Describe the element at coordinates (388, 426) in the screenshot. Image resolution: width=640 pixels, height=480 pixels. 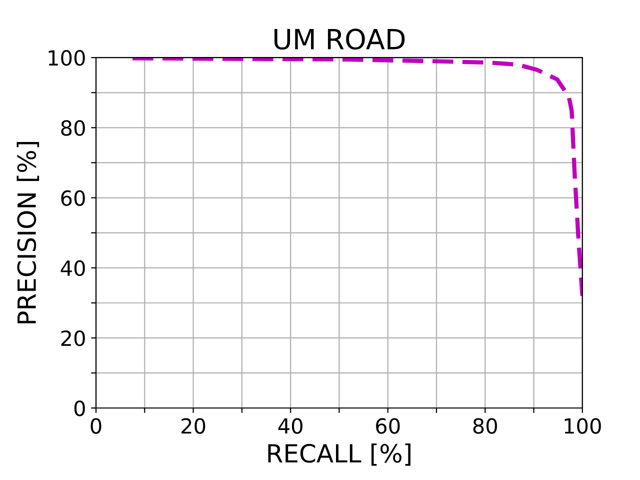
I see `x-tick-label: 60` at that location.